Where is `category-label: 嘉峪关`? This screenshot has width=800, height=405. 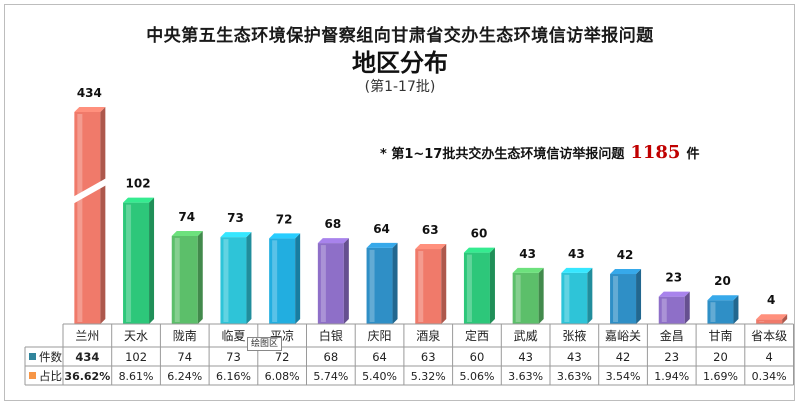
category-label: 嘉峪关 is located at coordinates (623, 336).